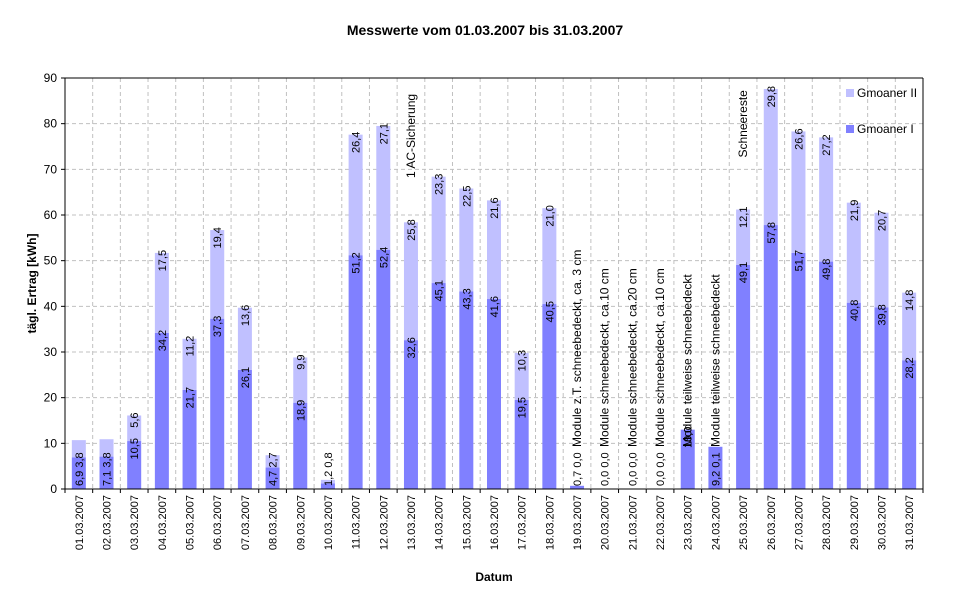  I want to click on data-label-gmoaner-i: 28,2, so click(910, 367).